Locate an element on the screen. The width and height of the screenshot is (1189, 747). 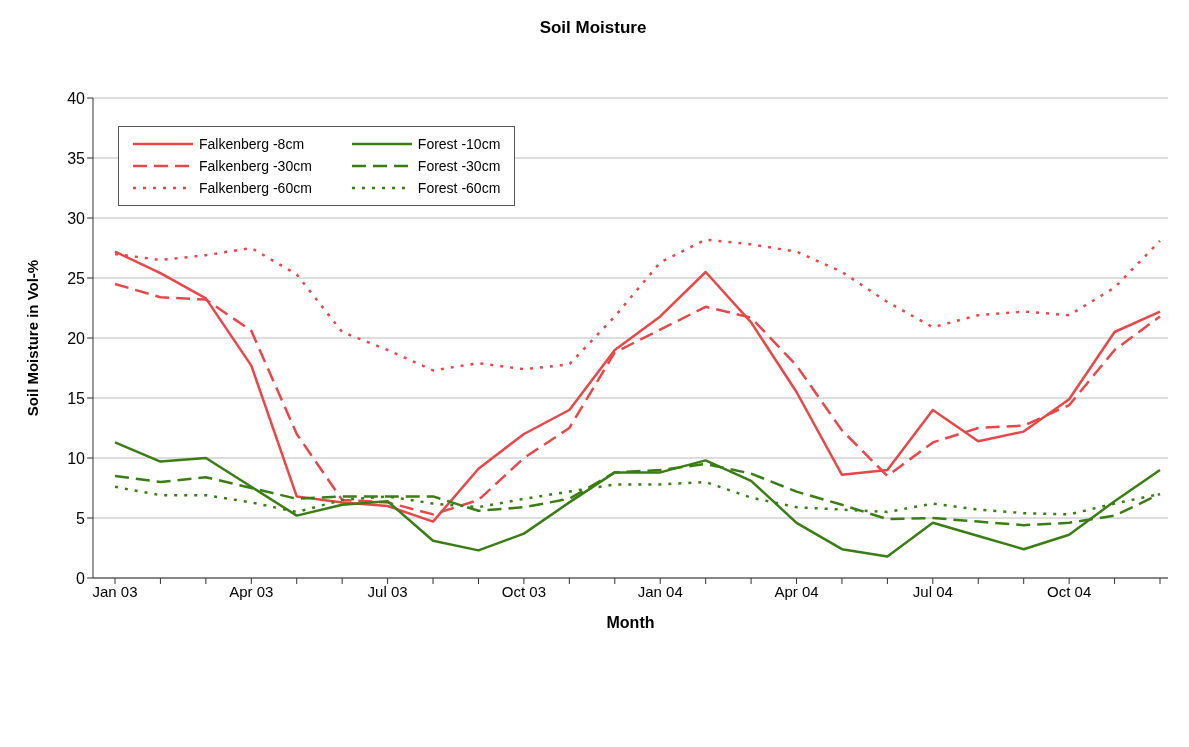
y-tick-label: 40 is located at coordinates (76, 98).